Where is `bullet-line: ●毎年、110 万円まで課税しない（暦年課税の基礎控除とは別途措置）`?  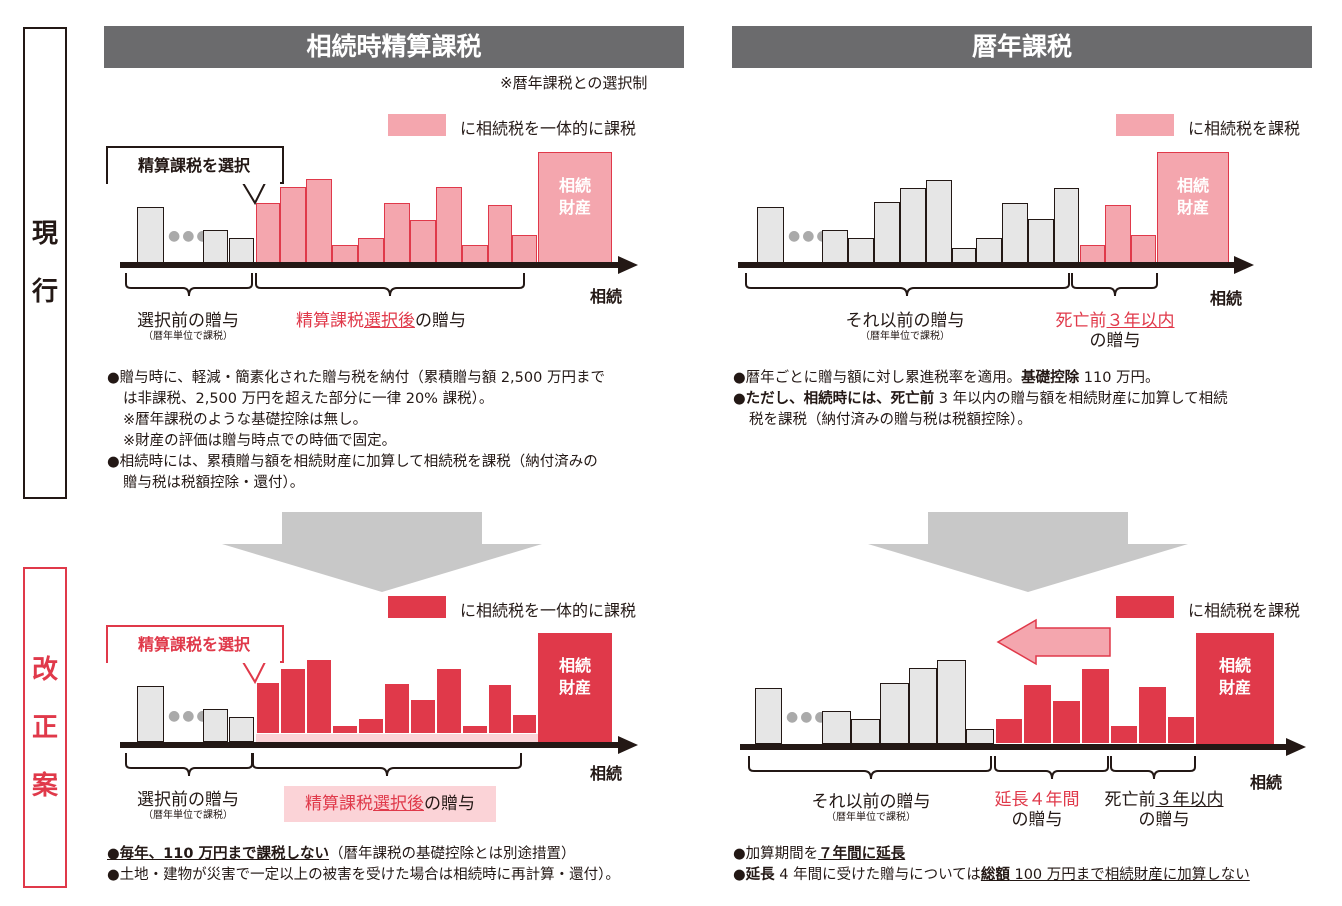 bullet-line: ●毎年、110 万円まで課税しない（暦年課税の基礎控除とは別途措置） is located at coordinates (407, 854).